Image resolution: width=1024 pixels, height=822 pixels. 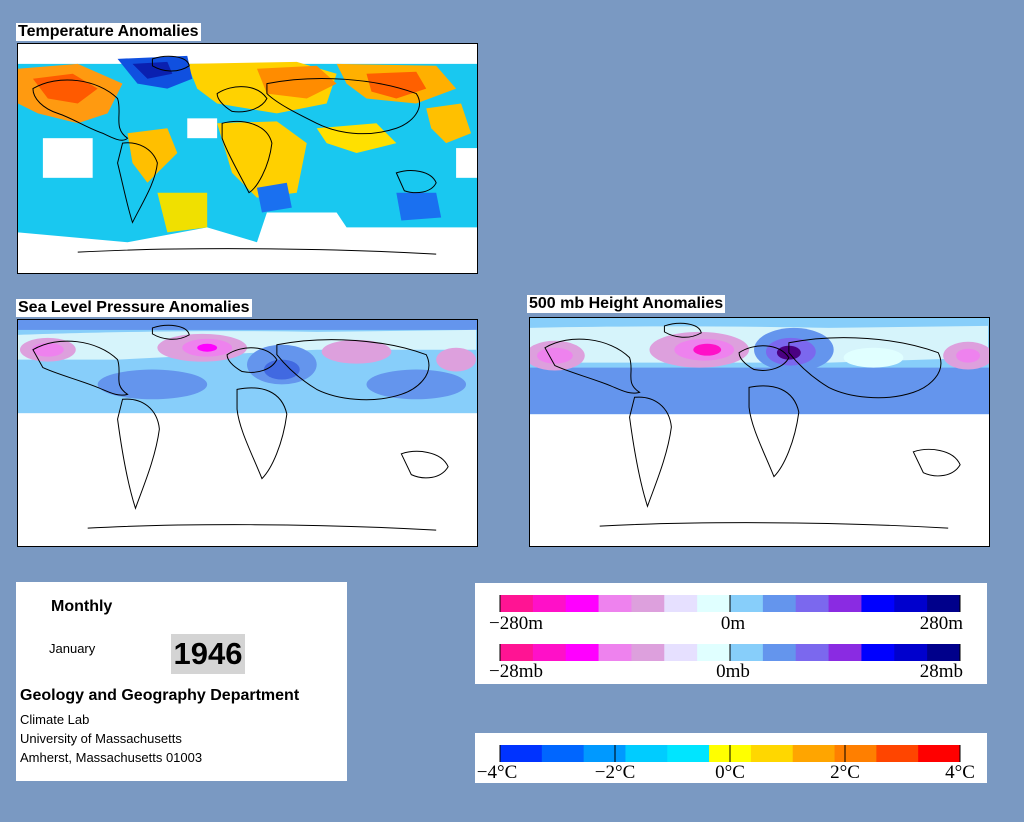 What do you see at coordinates (845, 772) in the screenshot?
I see `temp-tick-label-3: 2°C` at bounding box center [845, 772].